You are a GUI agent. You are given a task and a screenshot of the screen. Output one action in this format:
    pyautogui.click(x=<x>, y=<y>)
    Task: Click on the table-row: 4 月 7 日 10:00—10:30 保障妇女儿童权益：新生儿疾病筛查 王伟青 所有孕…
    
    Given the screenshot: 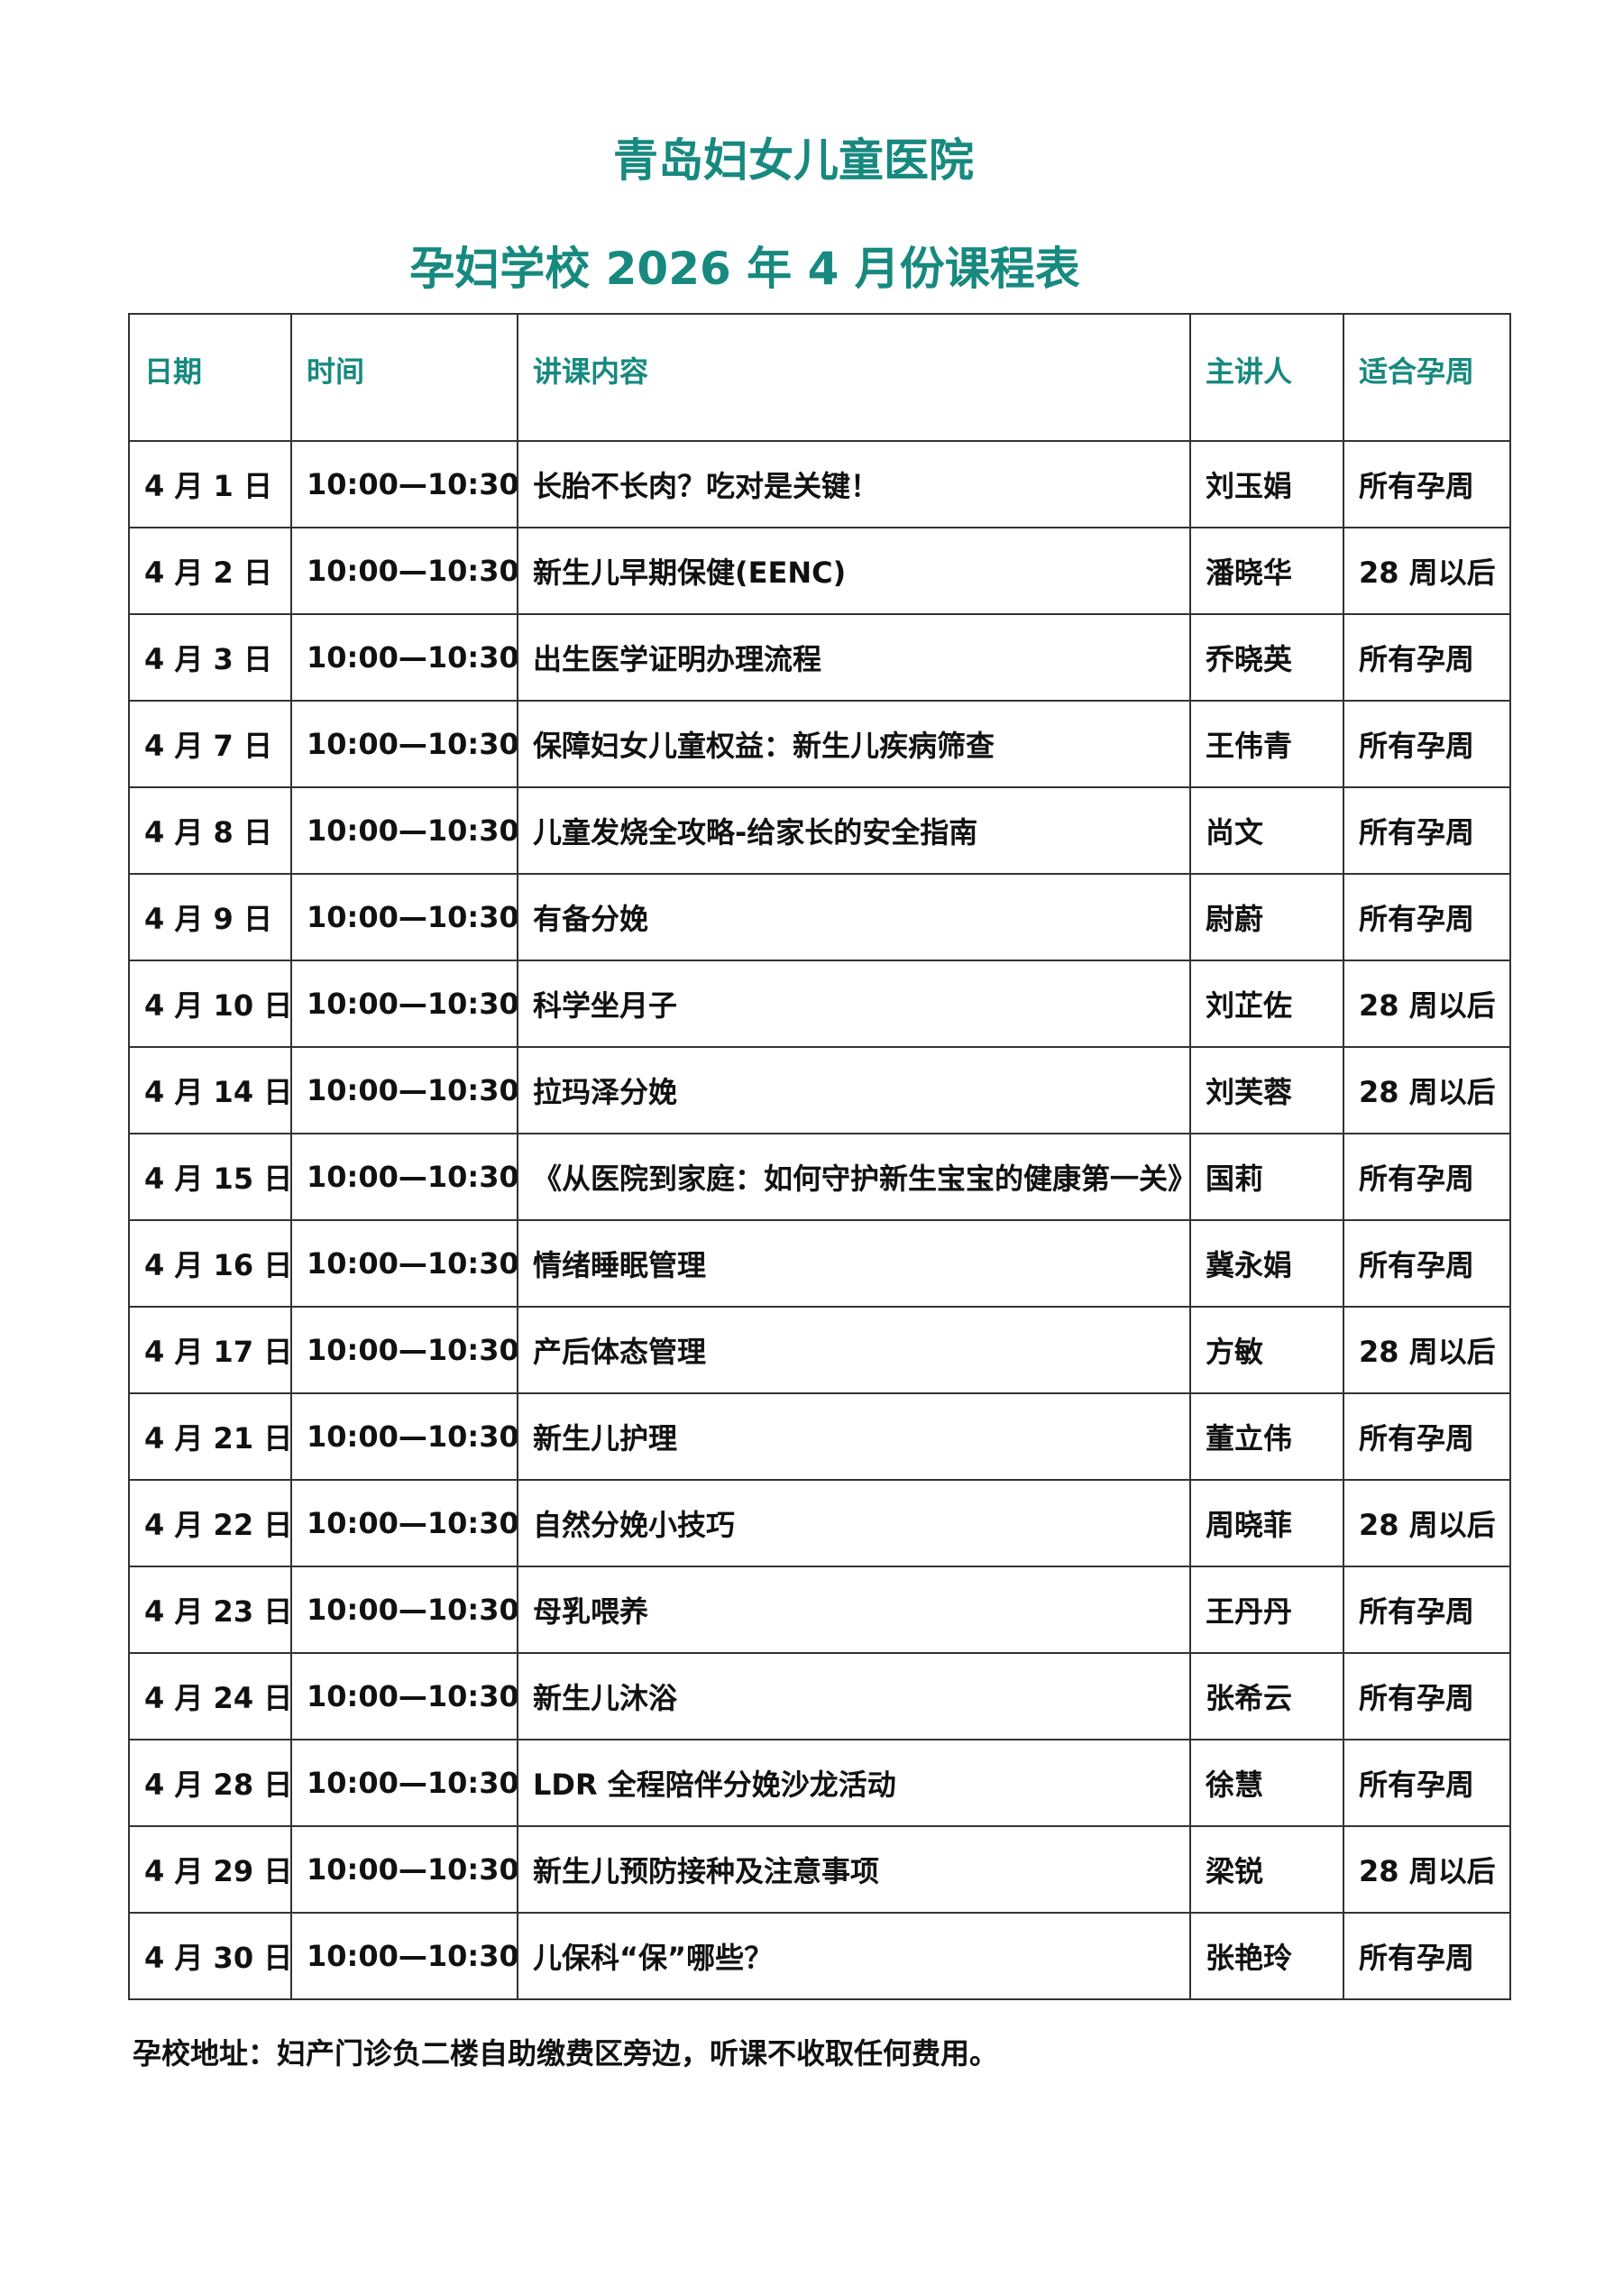 What is the action you would take?
    pyautogui.click(x=819, y=744)
    